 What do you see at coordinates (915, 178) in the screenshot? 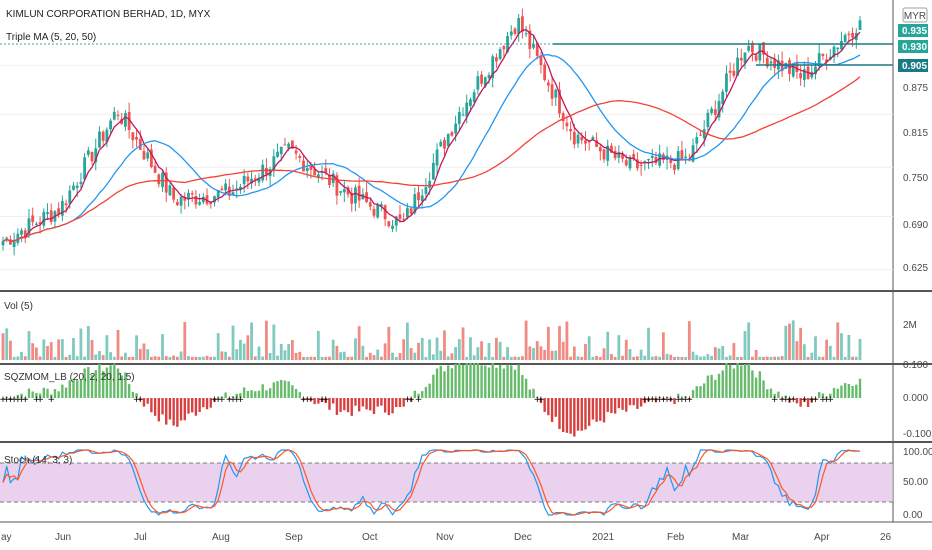
I see `price-axis: 0.875 0.815 0.750 0.690 0.625` at bounding box center [915, 178].